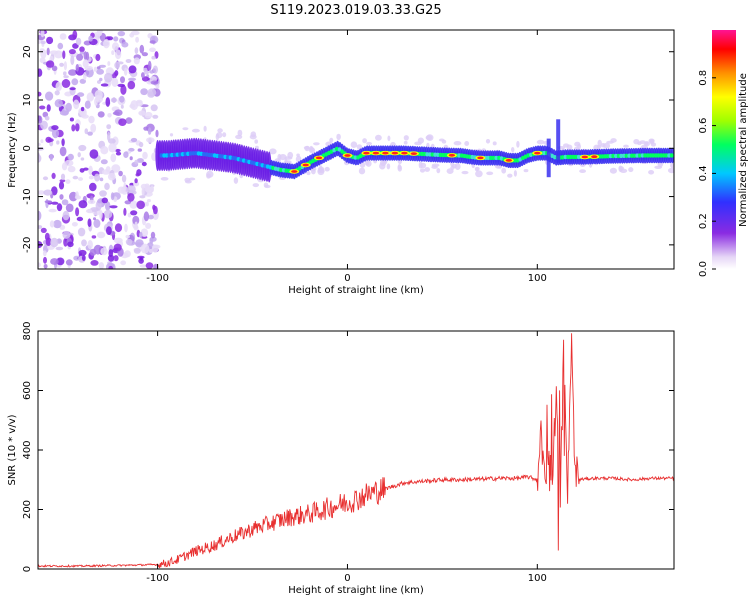  I want to click on x-tick-label: -100, so click(157, 578).